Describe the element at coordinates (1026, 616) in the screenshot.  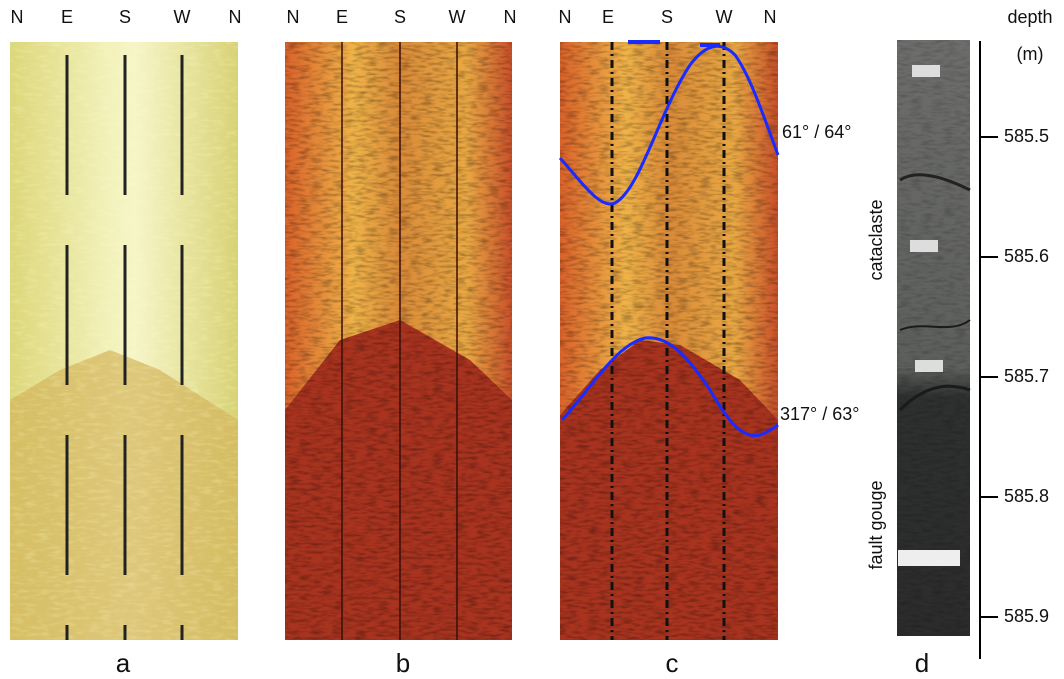
I see `tick-label: 585.9` at that location.